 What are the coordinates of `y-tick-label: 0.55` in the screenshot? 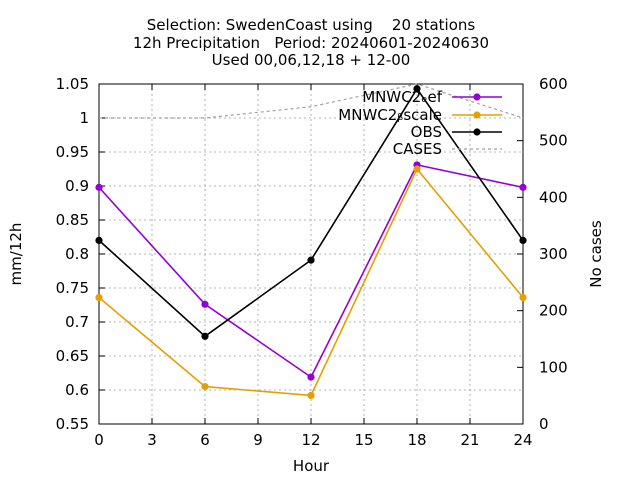 It's located at (72, 424).